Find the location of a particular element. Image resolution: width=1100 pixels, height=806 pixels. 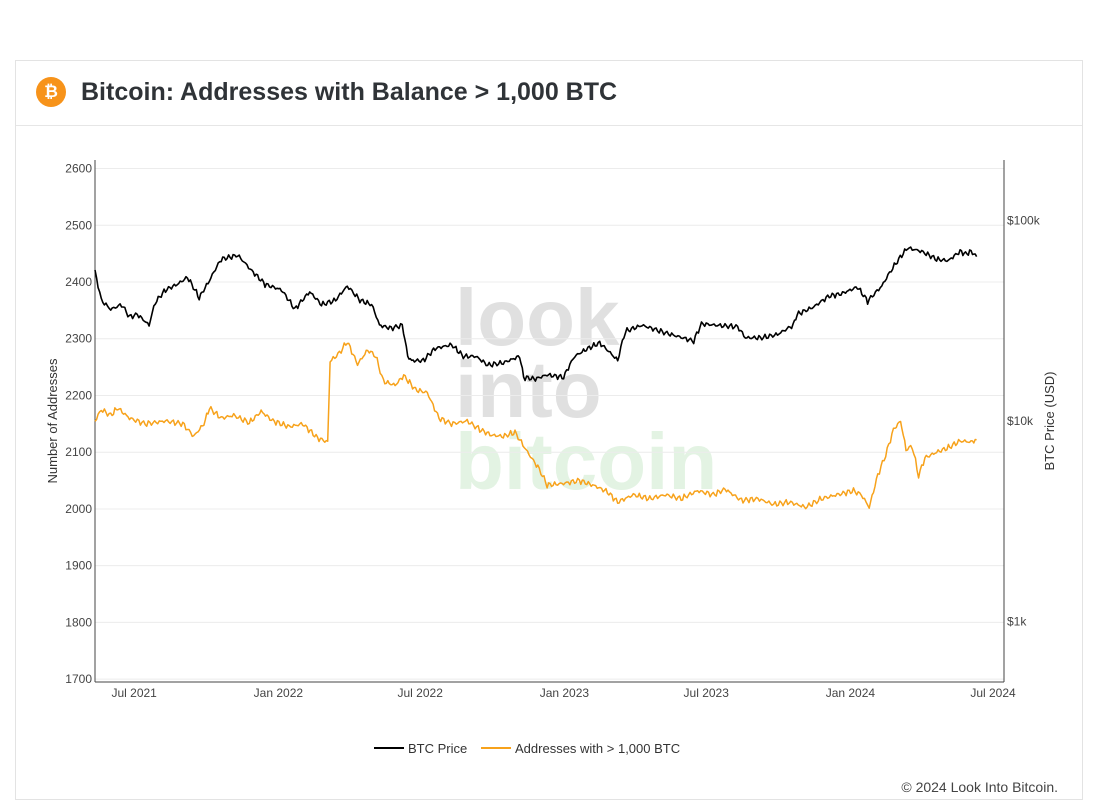

legend-label-btc-price: BTC Price is located at coordinates (437, 748).